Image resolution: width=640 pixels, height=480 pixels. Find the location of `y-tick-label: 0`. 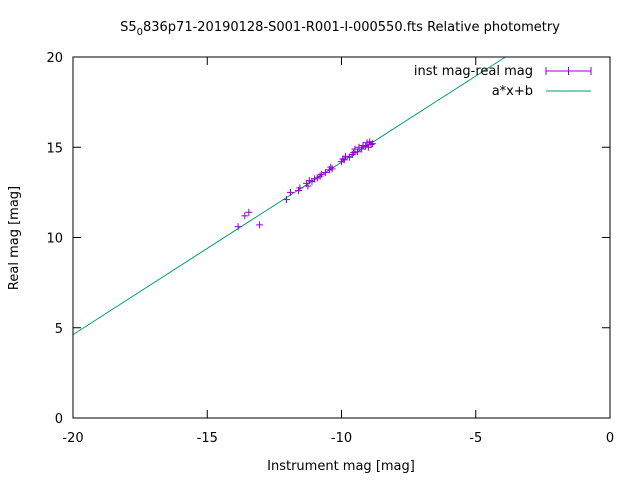

y-tick-label: 0 is located at coordinates (59, 419).